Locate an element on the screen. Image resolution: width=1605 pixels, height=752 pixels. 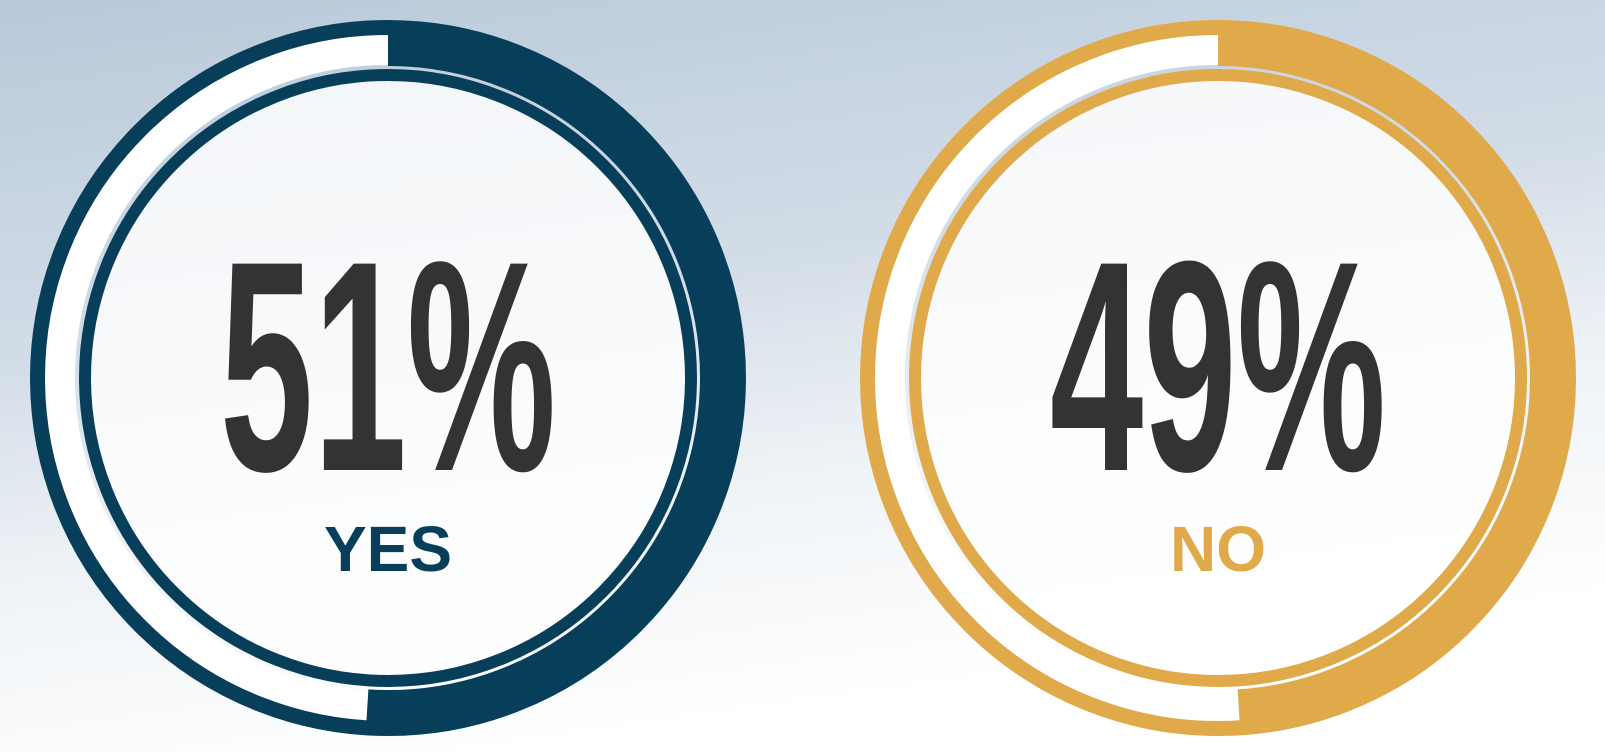
category-label: YES is located at coordinates (388, 549).